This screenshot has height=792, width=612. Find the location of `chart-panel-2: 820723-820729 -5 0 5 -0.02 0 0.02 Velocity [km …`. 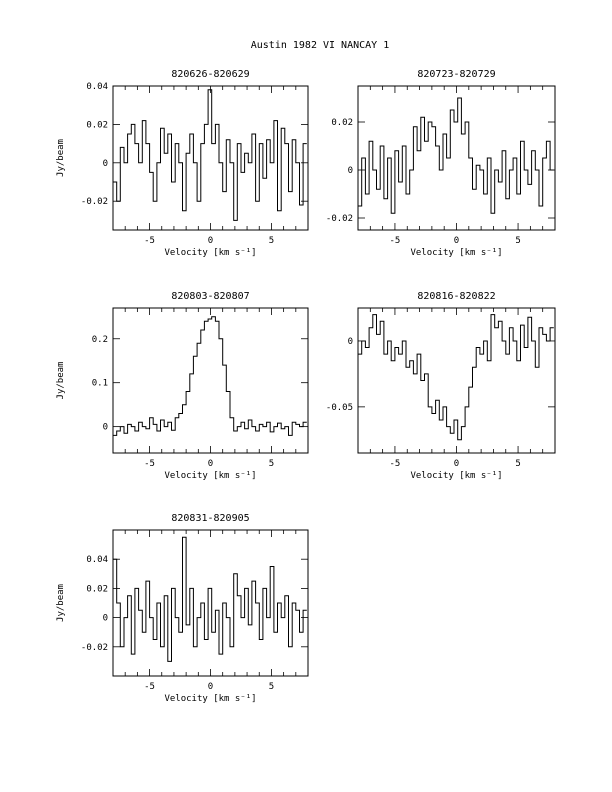

chart-panel-2: 820723-820729 -5 0 5 -0.02 0 0.02 Velocity [km … is located at coordinates (441, 163).